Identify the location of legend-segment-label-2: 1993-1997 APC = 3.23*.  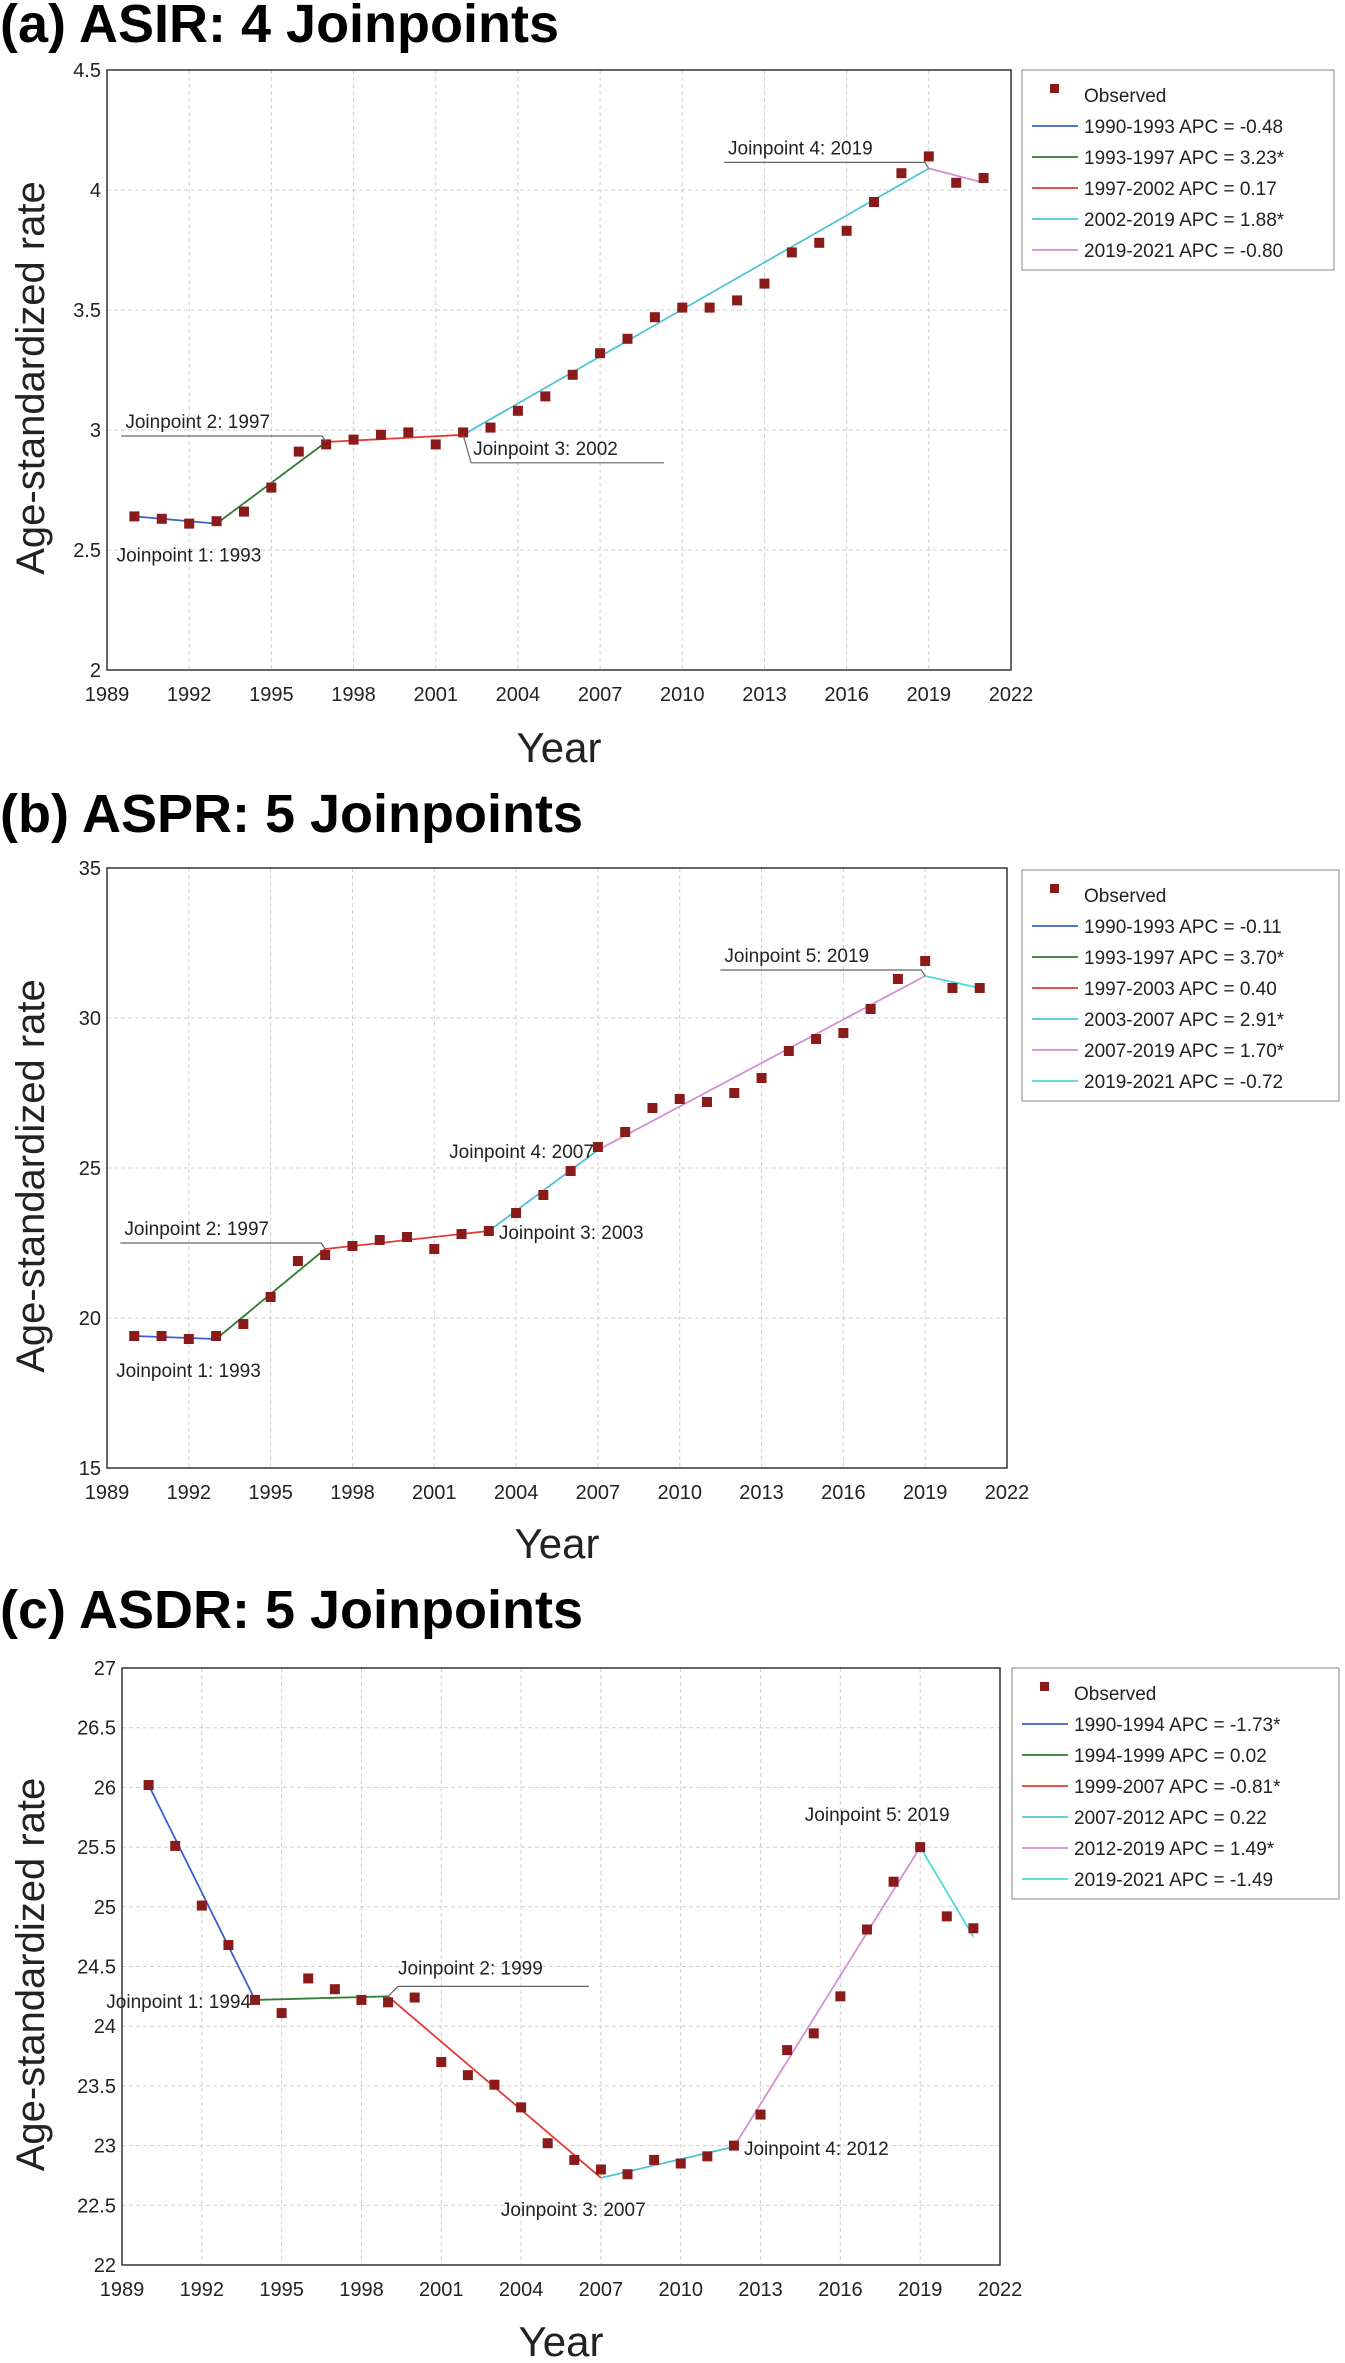
(1184, 158).